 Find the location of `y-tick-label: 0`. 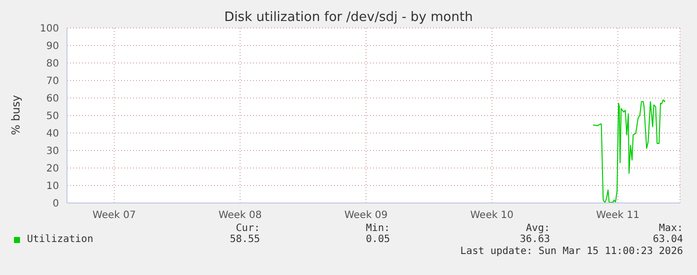

y-tick-label: 0 is located at coordinates (55, 204).